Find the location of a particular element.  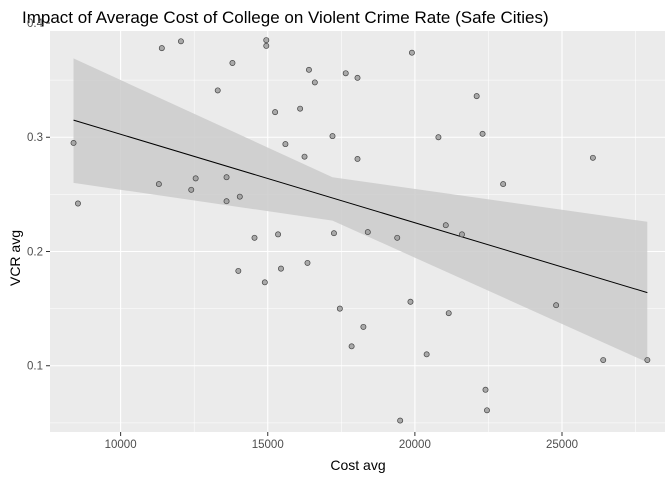

x-tick-label: 20000 is located at coordinates (415, 445).